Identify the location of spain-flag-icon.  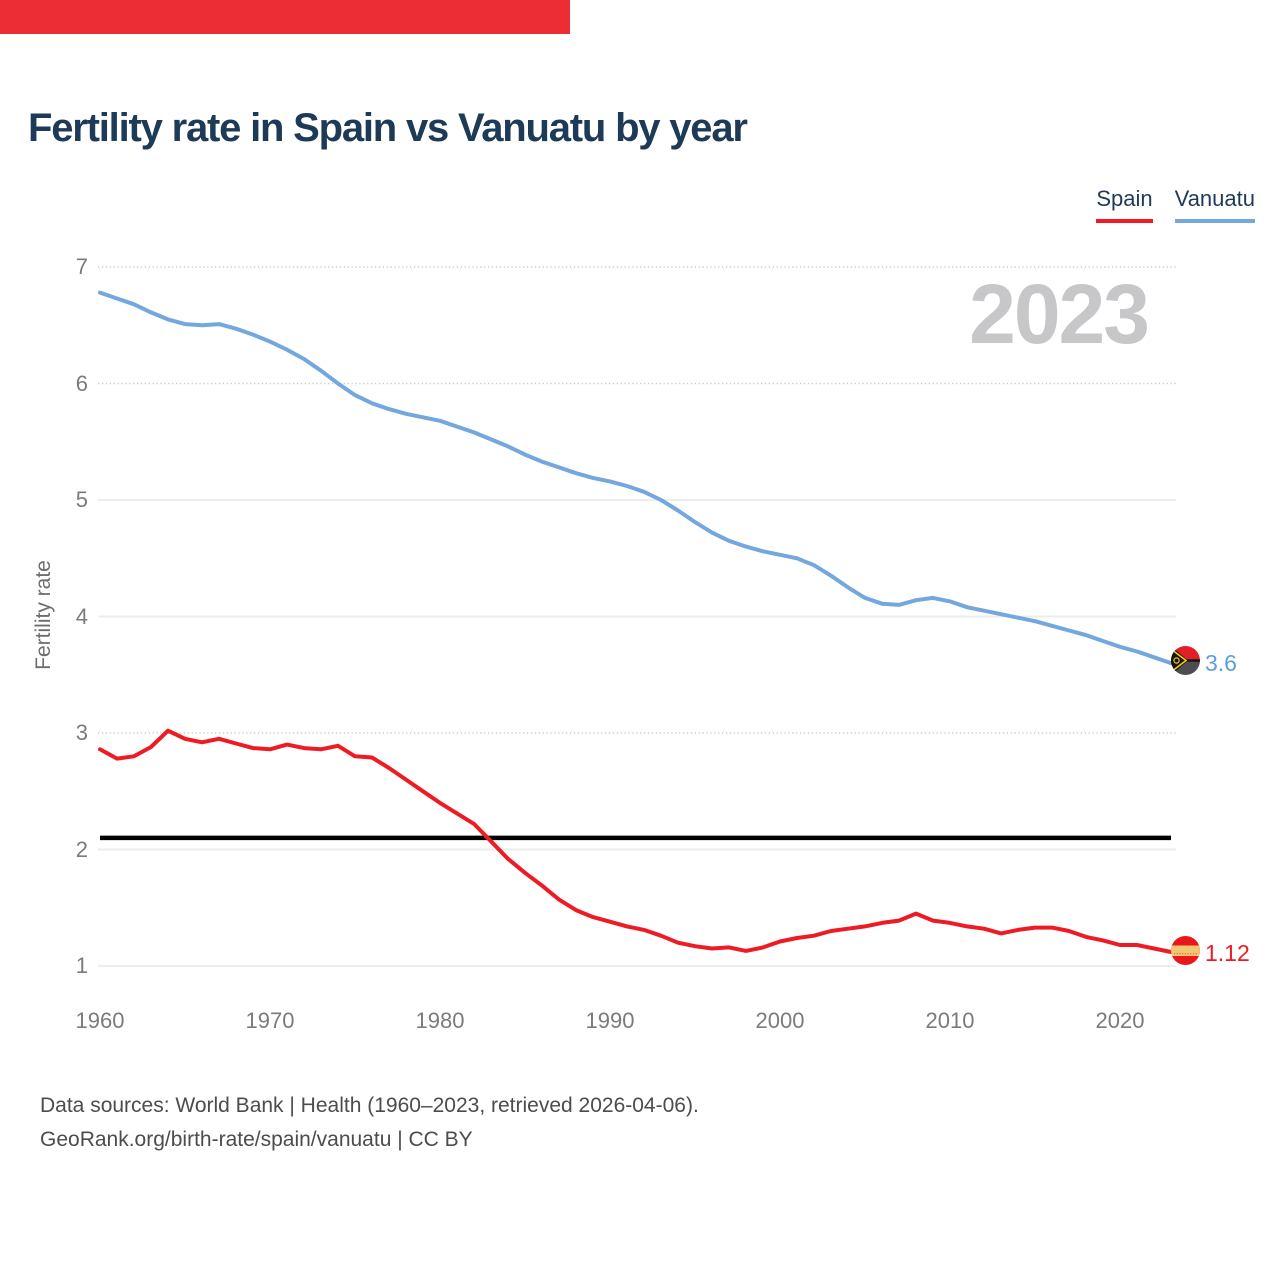
(1185, 953).